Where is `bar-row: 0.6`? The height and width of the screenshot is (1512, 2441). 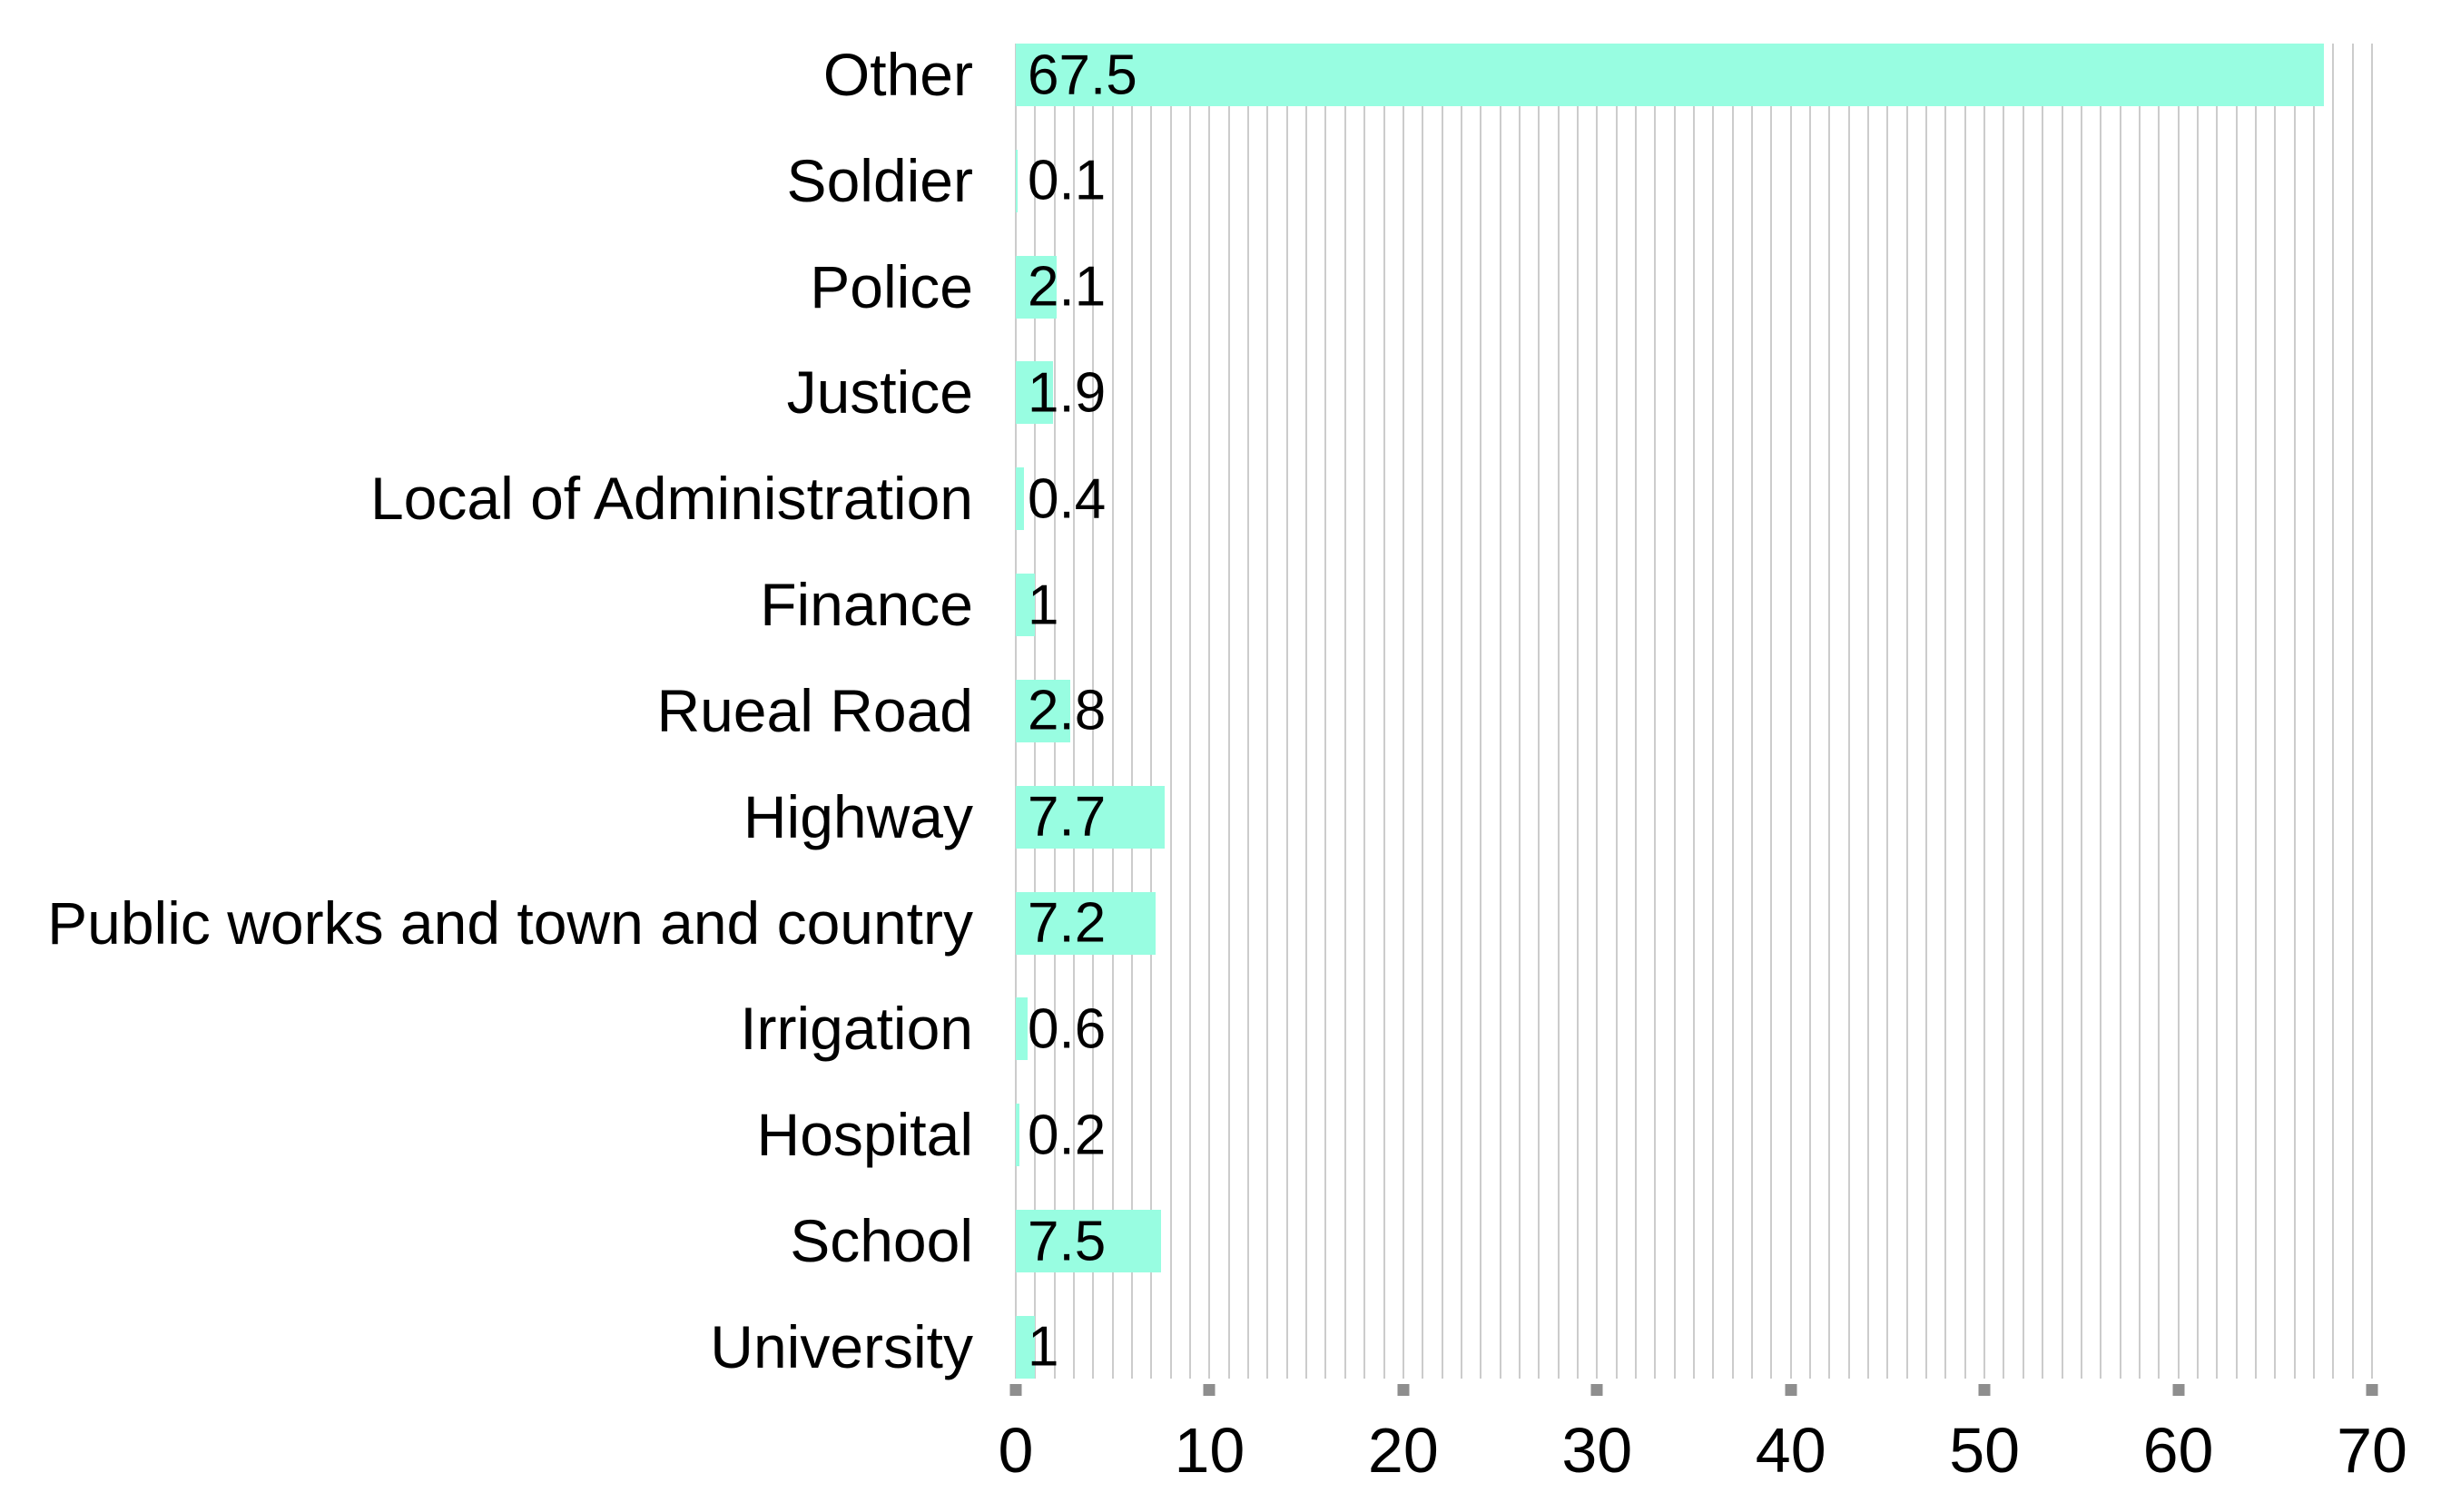 bar-row: 0.6 is located at coordinates (1694, 1029).